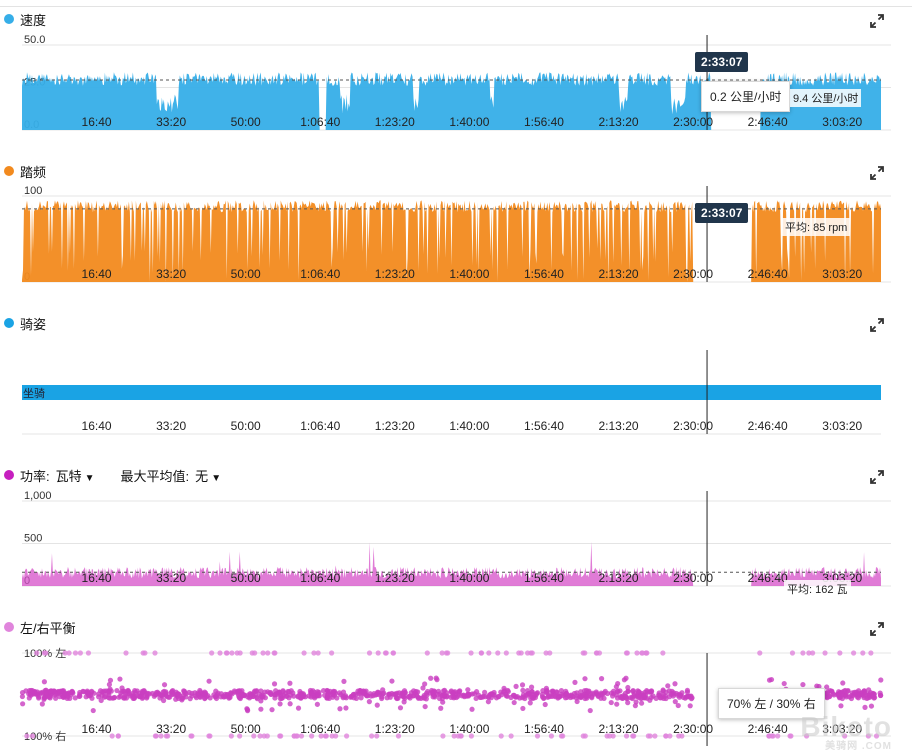  What do you see at coordinates (877, 173) in the screenshot?
I see `cadence-expand-icon` at bounding box center [877, 173].